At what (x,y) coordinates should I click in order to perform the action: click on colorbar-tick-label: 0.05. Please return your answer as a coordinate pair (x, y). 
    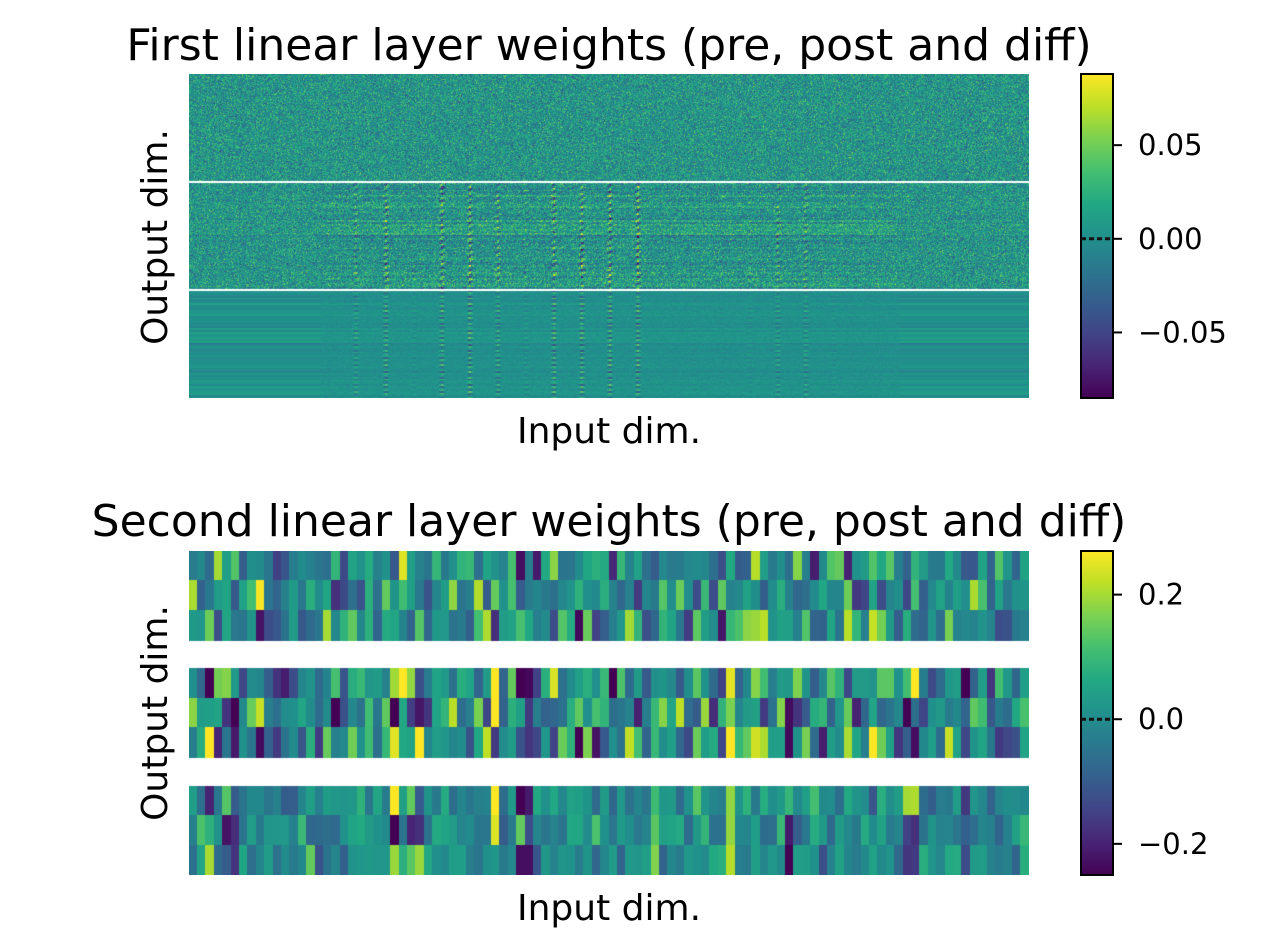
    Looking at the image, I should click on (1170, 145).